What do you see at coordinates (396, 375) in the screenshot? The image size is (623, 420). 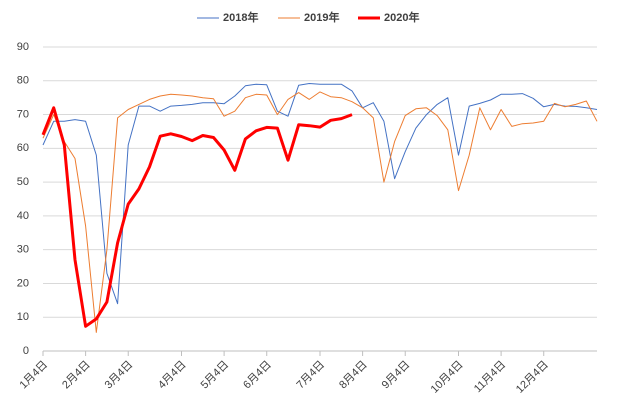 I see `x-tick-label: 9月4日` at bounding box center [396, 375].